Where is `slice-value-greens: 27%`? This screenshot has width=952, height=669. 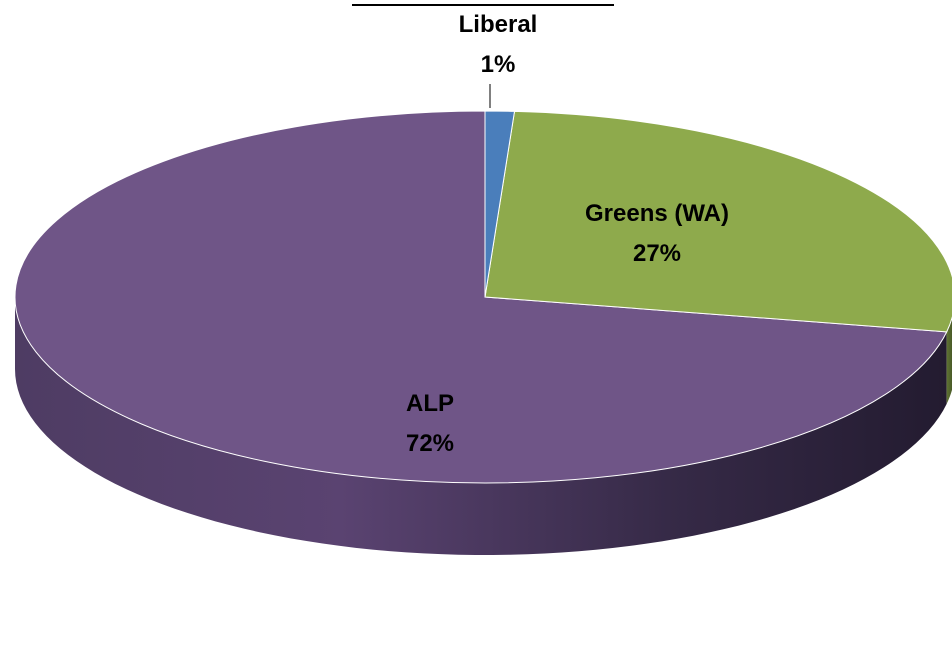
slice-value-greens: 27% is located at coordinates (657, 253).